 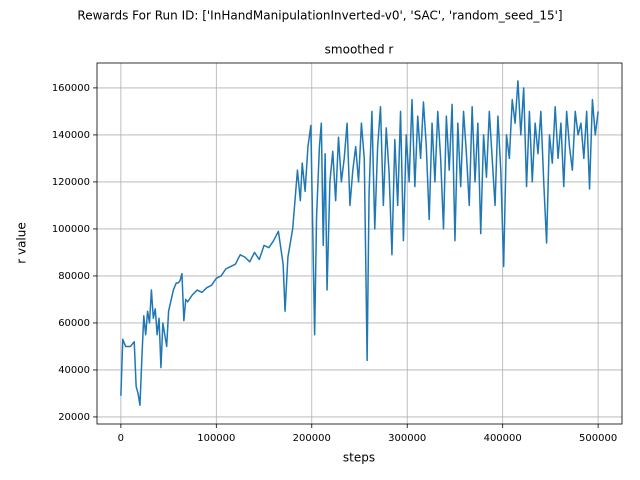 What do you see at coordinates (216, 438) in the screenshot?
I see `x-tick-label: 100000` at bounding box center [216, 438].